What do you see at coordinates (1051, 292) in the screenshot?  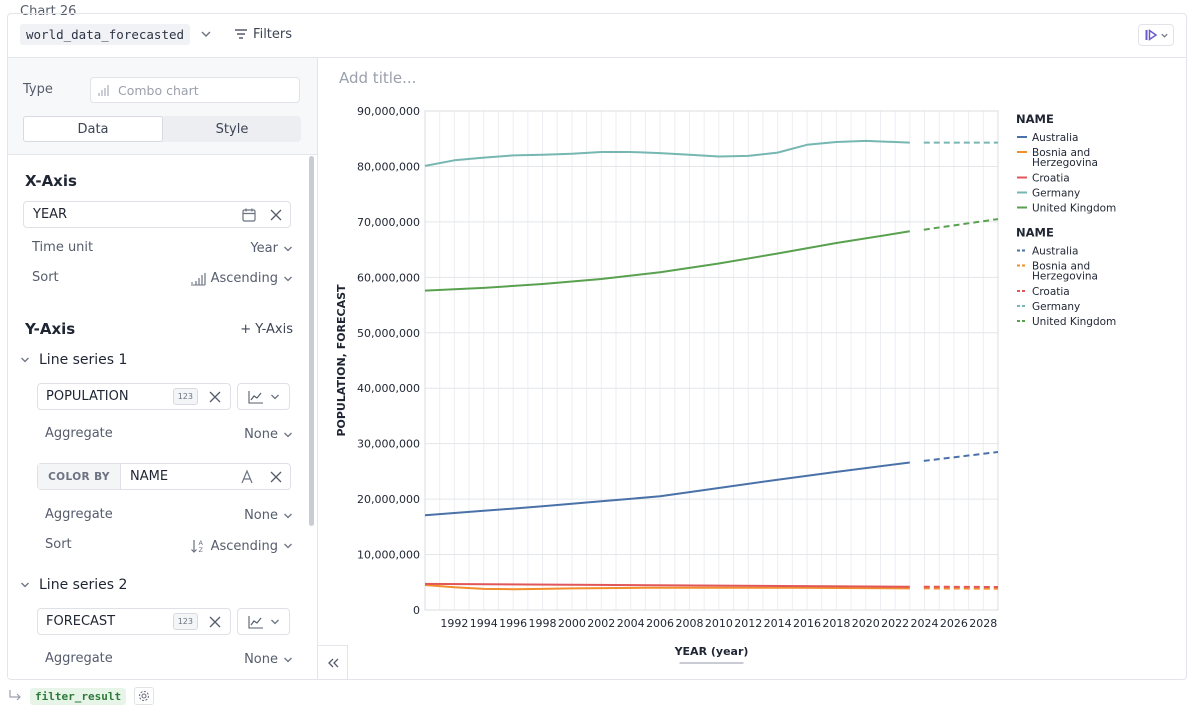 I see `legend-label: Croatia` at bounding box center [1051, 292].